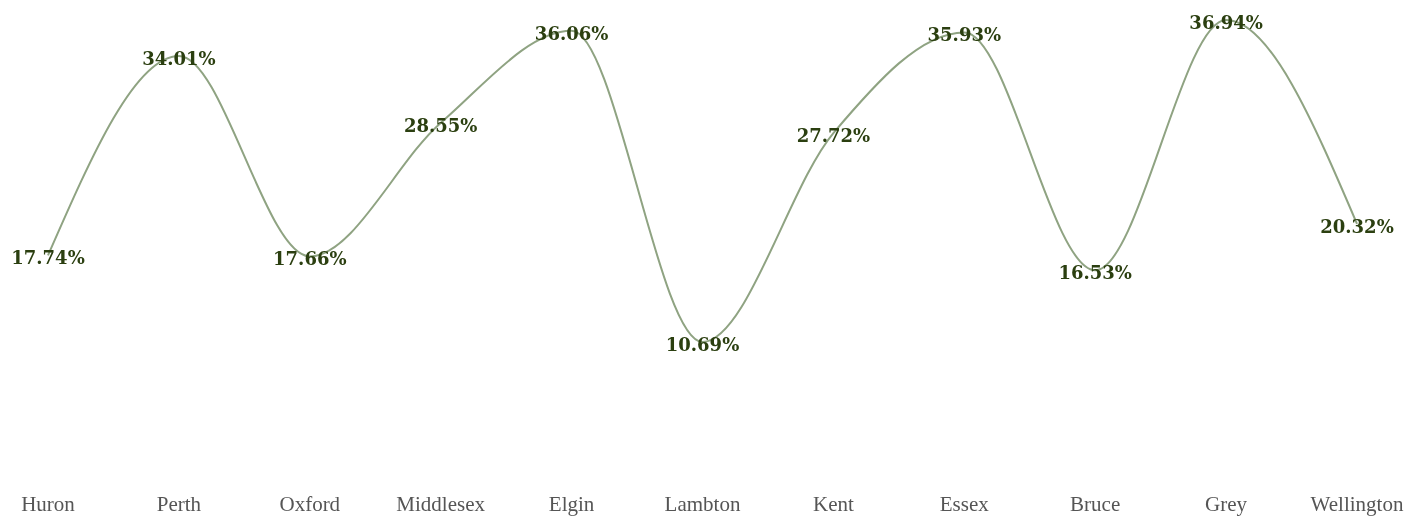 Image resolution: width=1424 pixels, height=520 pixels. Describe the element at coordinates (441, 504) in the screenshot. I see `x-tick-label: Middlesex` at that location.